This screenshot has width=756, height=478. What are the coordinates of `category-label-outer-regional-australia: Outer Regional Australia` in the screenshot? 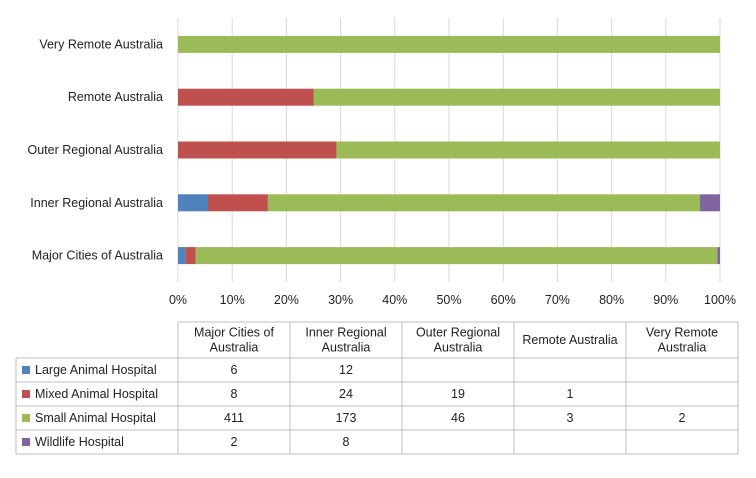 It's located at (96, 150).